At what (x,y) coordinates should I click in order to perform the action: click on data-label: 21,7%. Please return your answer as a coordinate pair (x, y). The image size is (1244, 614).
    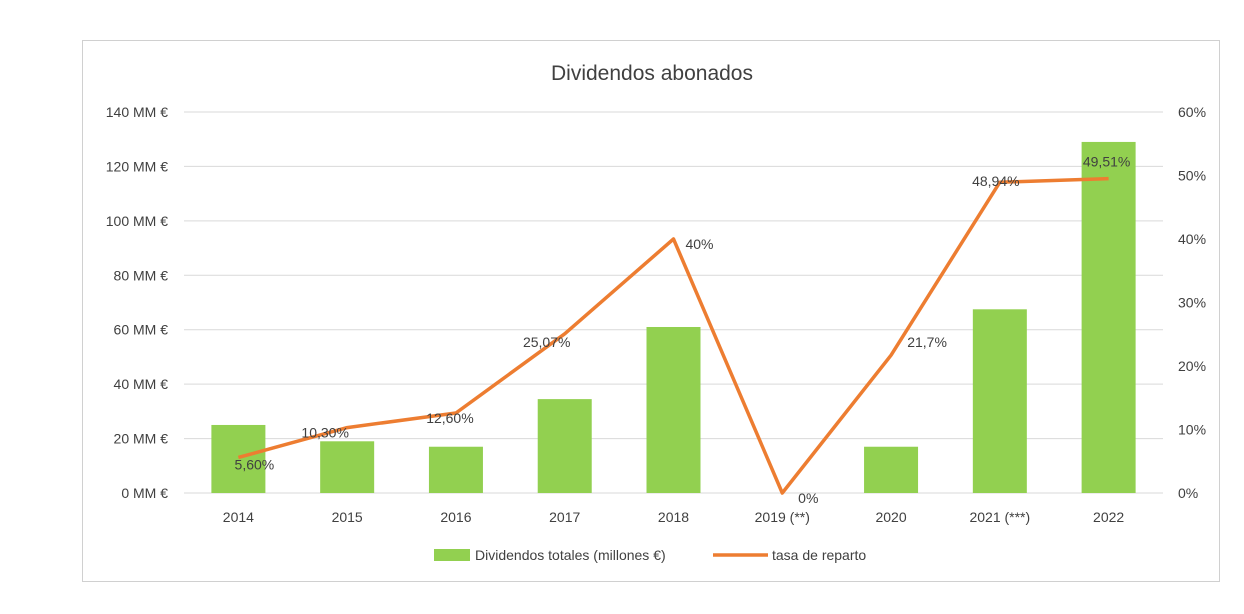
    Looking at the image, I should click on (927, 342).